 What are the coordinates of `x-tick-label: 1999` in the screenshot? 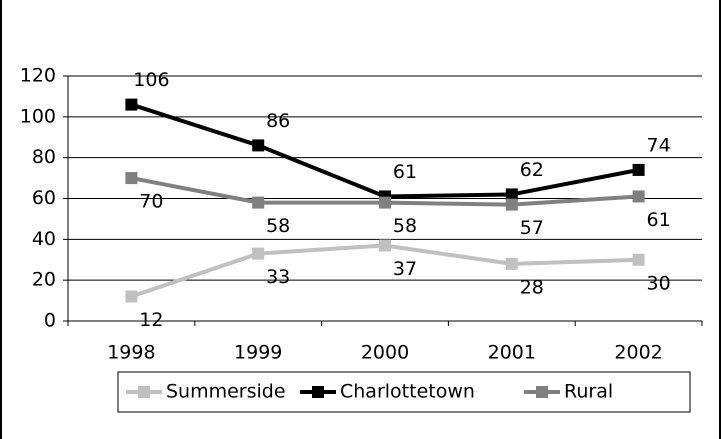 It's located at (258, 353).